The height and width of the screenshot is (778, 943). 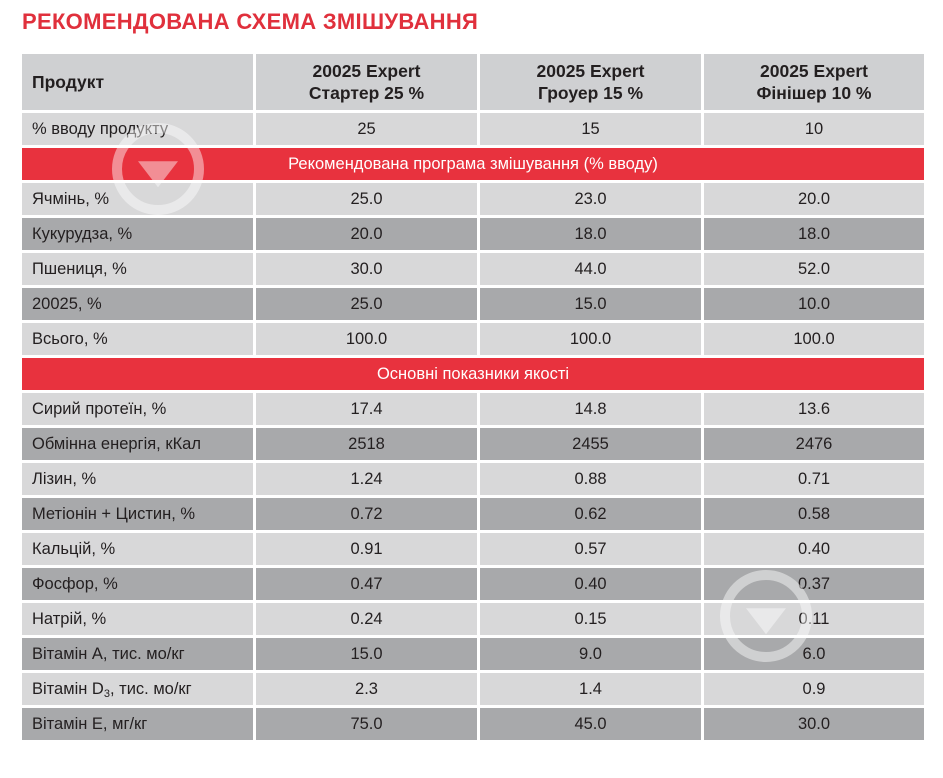 I want to click on header-product-label: Продукт, so click(x=137, y=82).